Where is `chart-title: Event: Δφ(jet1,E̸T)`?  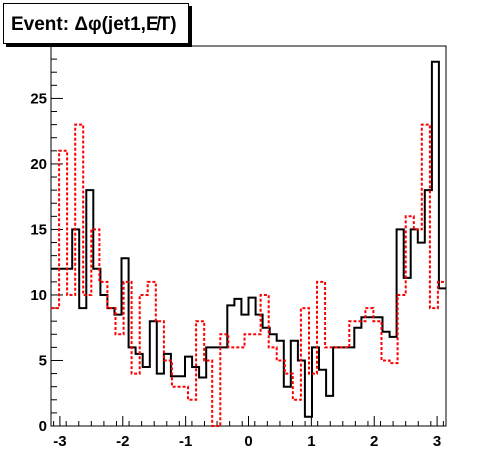 chart-title: Event: Δφ(jet1,E̸T) is located at coordinates (94, 24).